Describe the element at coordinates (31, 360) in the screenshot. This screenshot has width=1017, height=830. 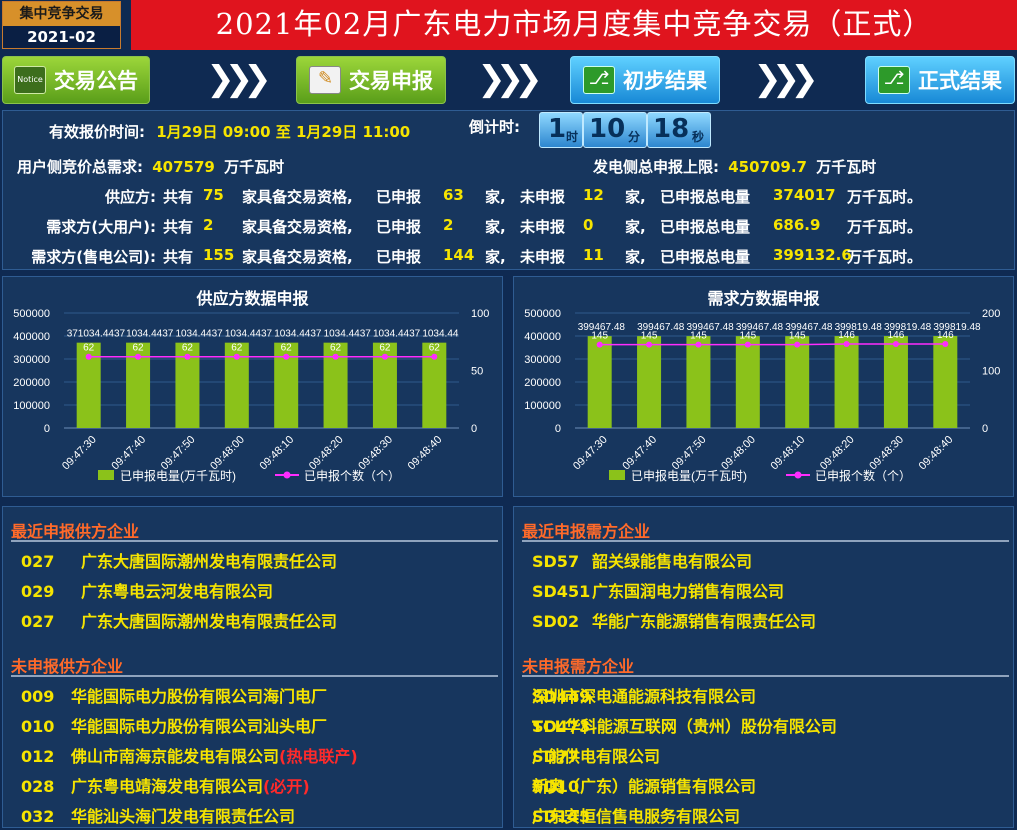
I see `y-tick-left: 300000` at that location.